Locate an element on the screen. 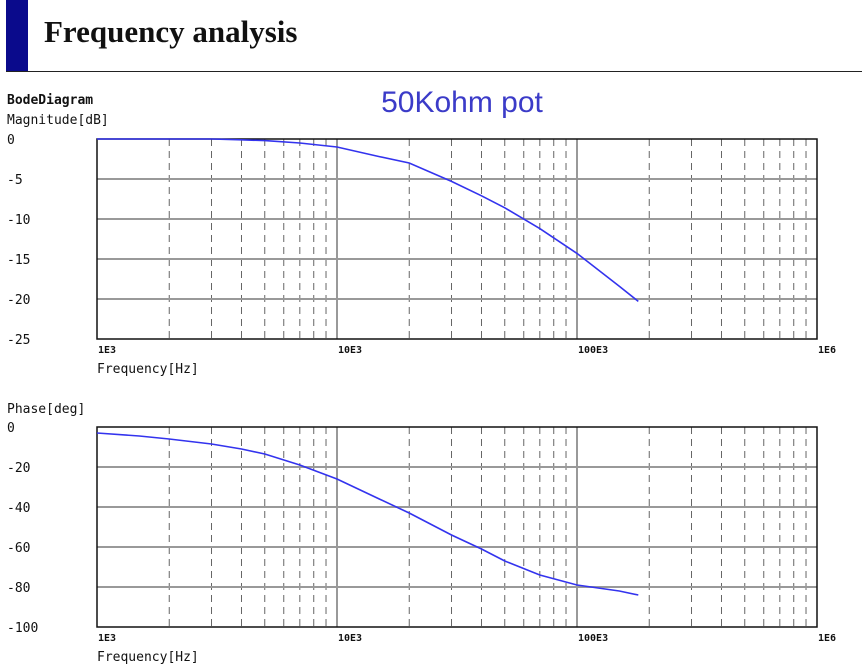  y-tick-label: -5 is located at coordinates (15, 180).